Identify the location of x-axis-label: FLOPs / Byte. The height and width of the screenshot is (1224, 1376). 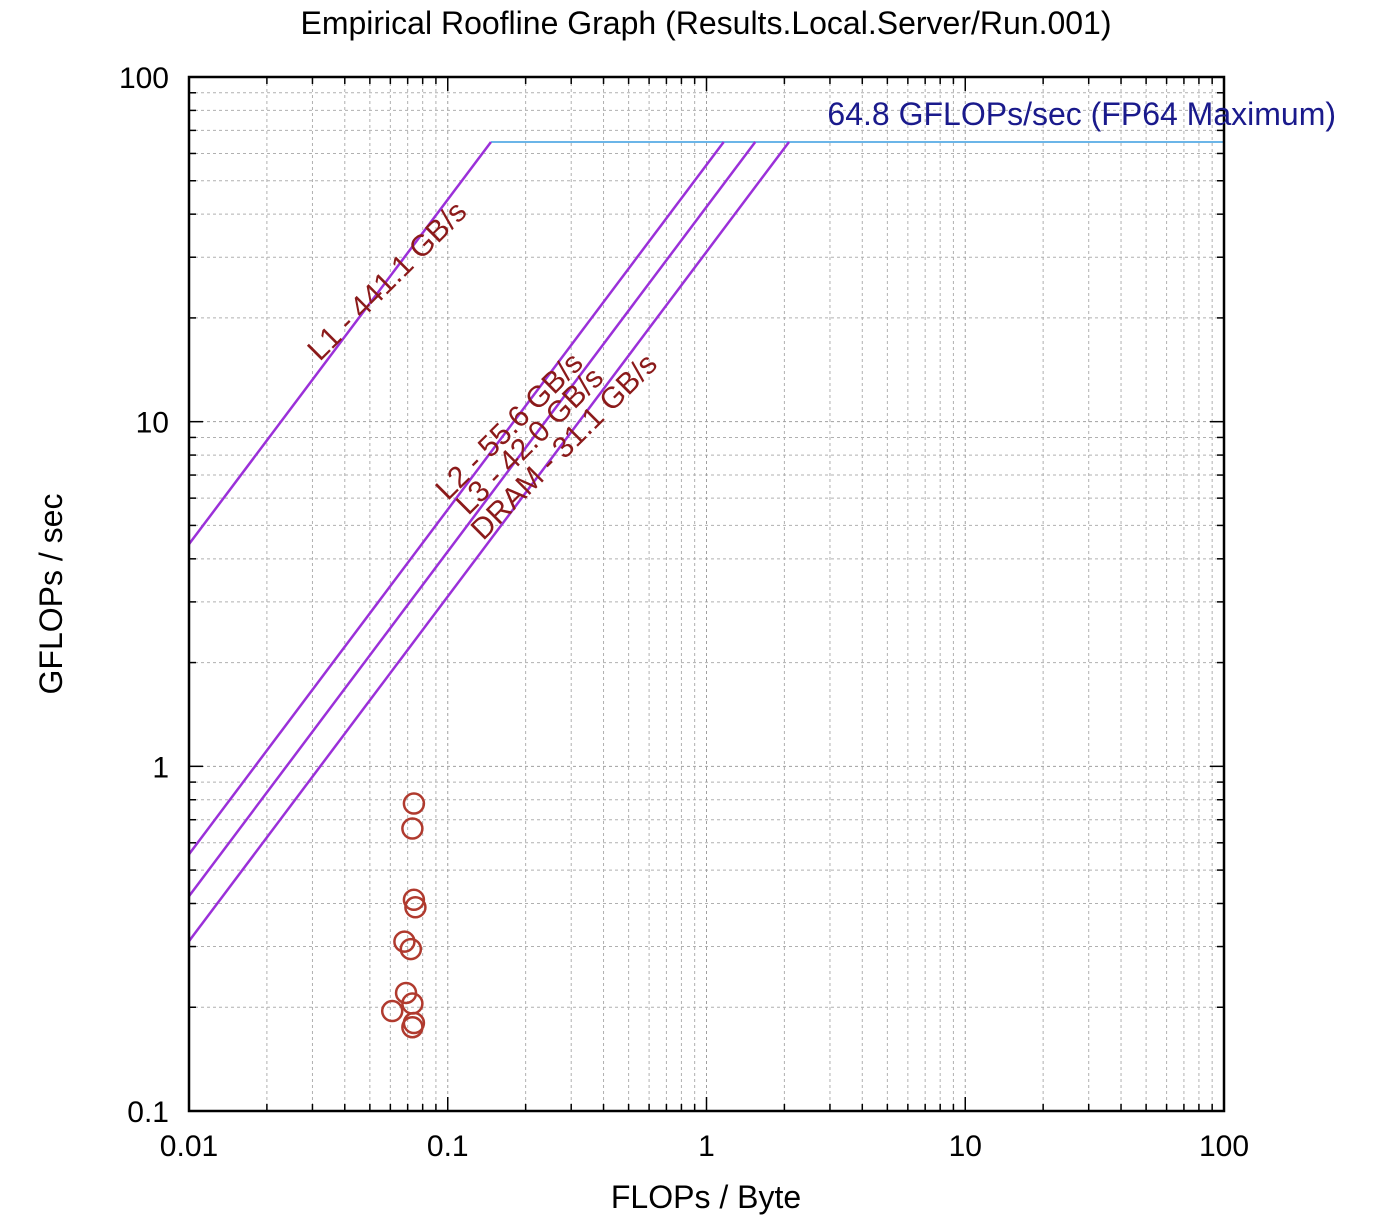
(706, 1197).